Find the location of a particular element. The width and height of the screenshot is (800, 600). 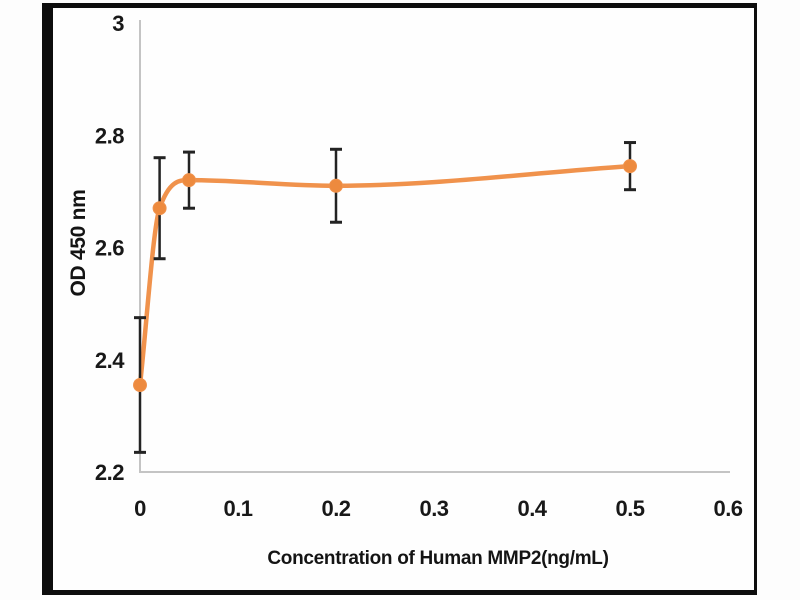

y-axis-title: OD 450 nm is located at coordinates (78, 243).